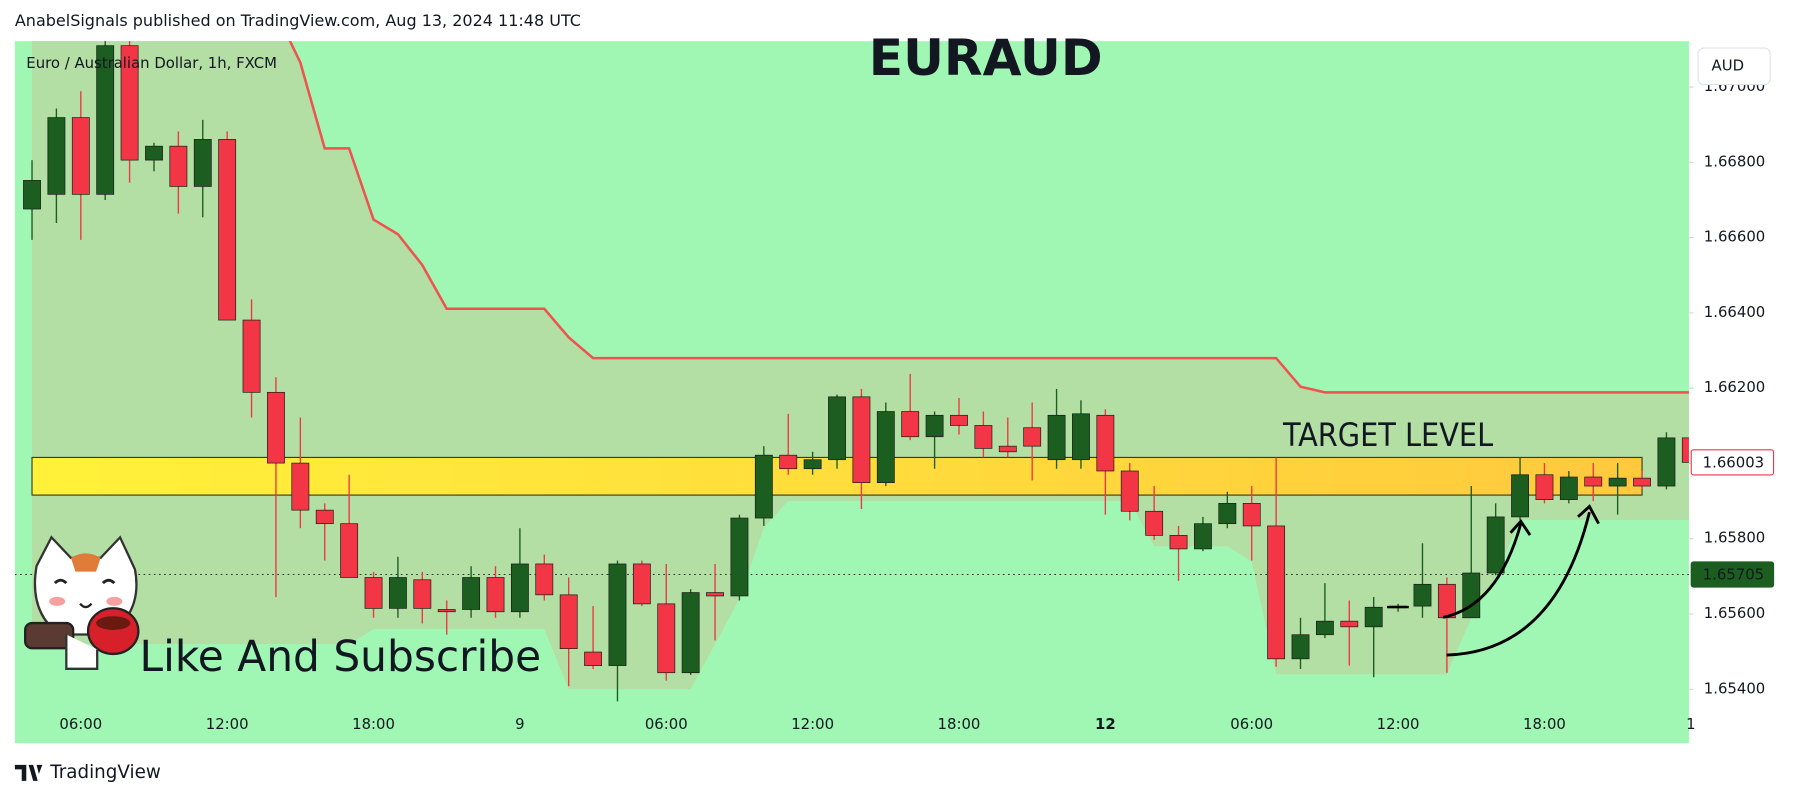  I want to click on y-tick-label: 1.66800, so click(1734, 161).